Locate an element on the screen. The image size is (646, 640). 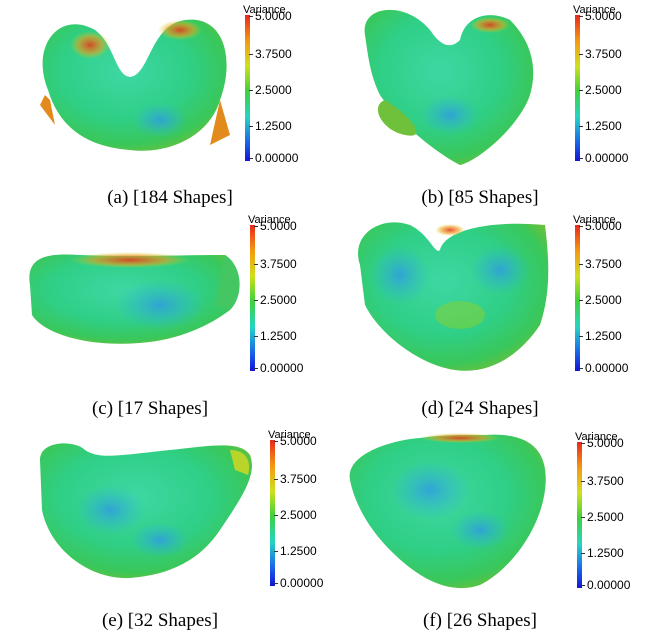
panel-caption: (d) [24 Shapes] is located at coordinates (480, 408).